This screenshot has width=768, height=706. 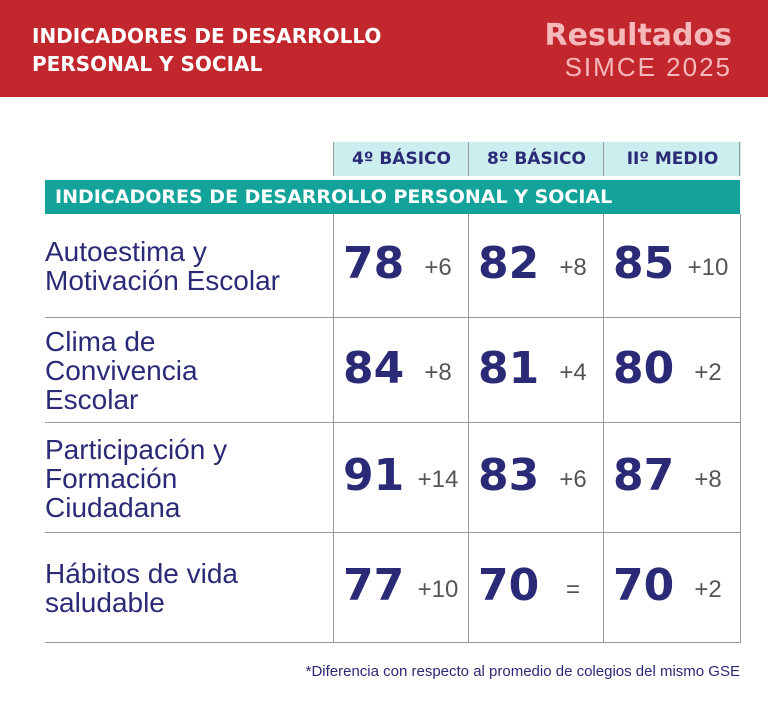 What do you see at coordinates (573, 372) in the screenshot?
I see `difference: +4` at bounding box center [573, 372].